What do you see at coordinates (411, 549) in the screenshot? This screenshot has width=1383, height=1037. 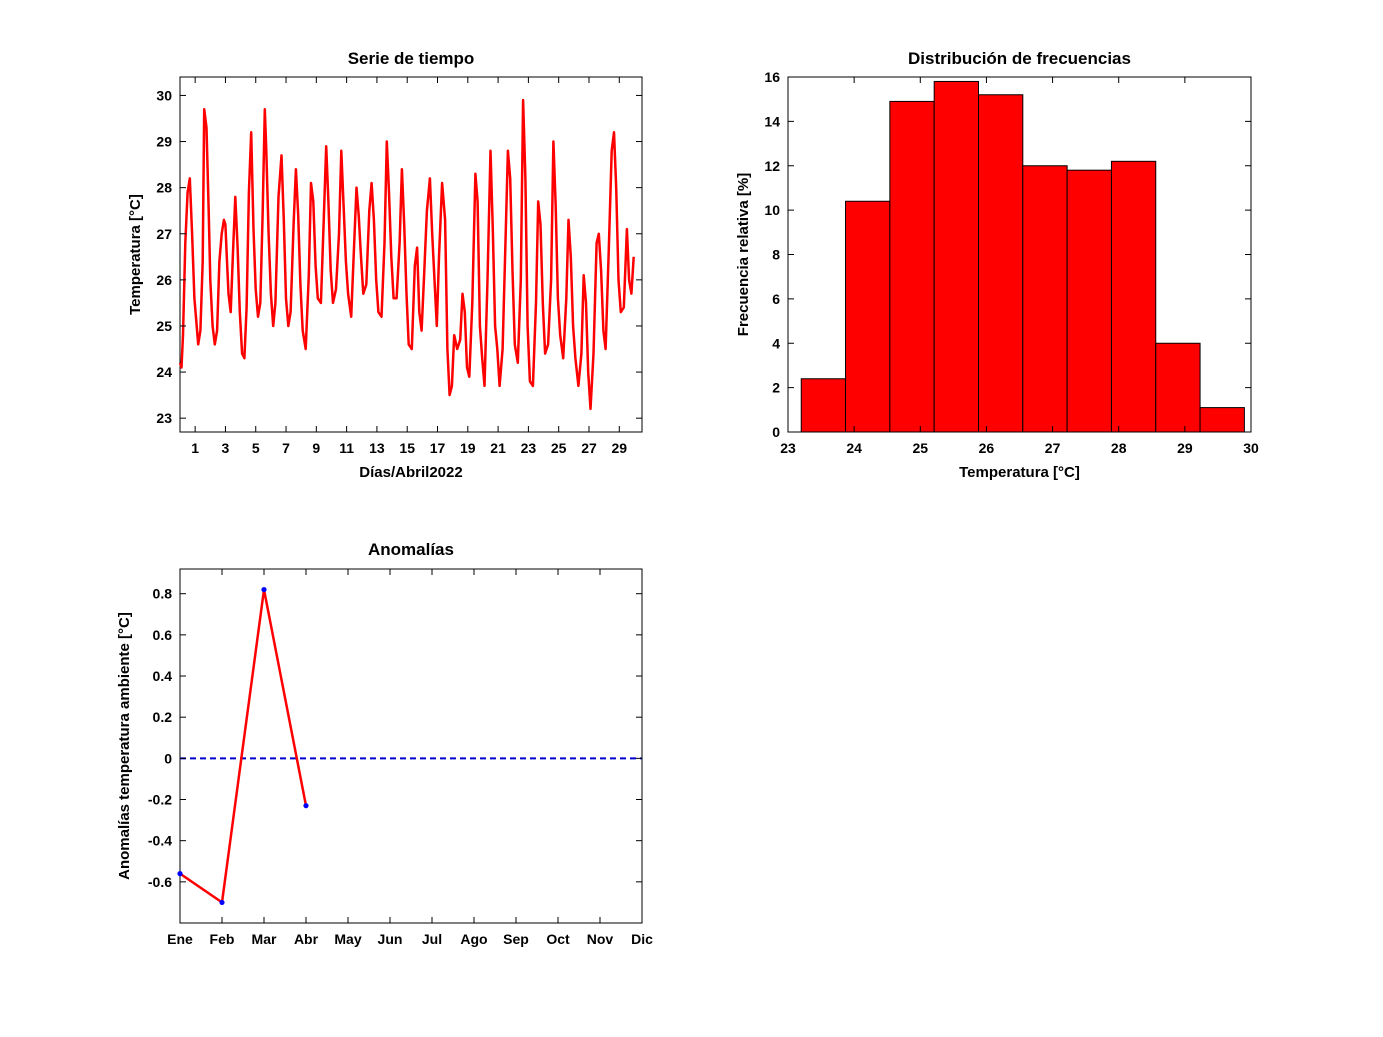 I see `anomalies-title: Anomalías` at bounding box center [411, 549].